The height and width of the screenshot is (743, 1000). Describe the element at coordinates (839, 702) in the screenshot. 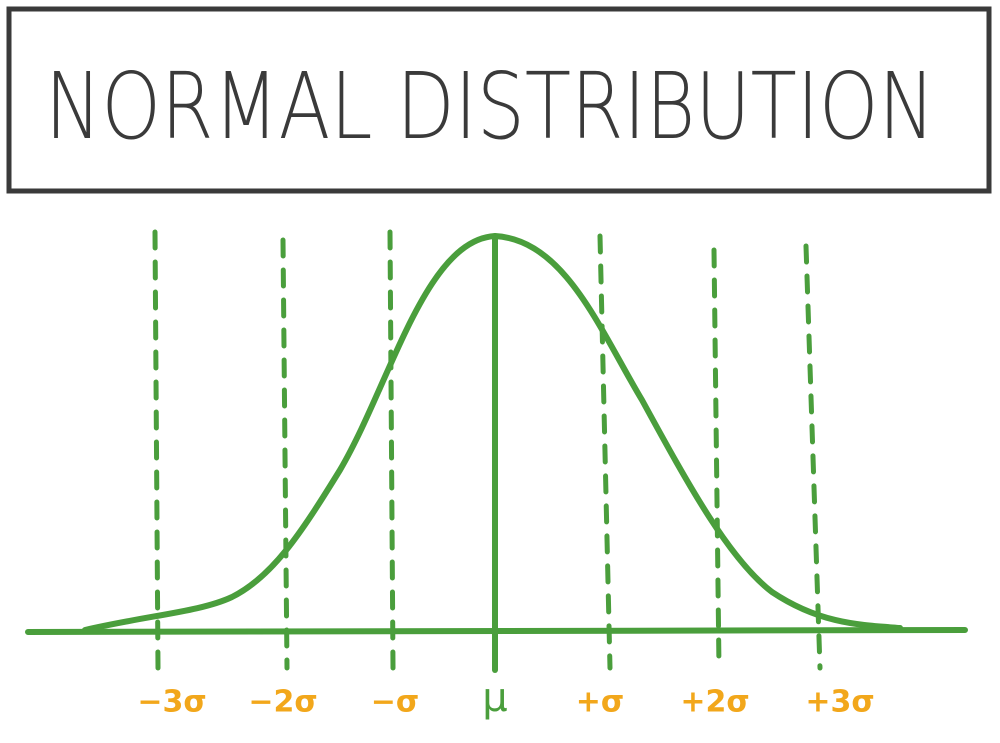

I see `axis-label: +3σ` at that location.